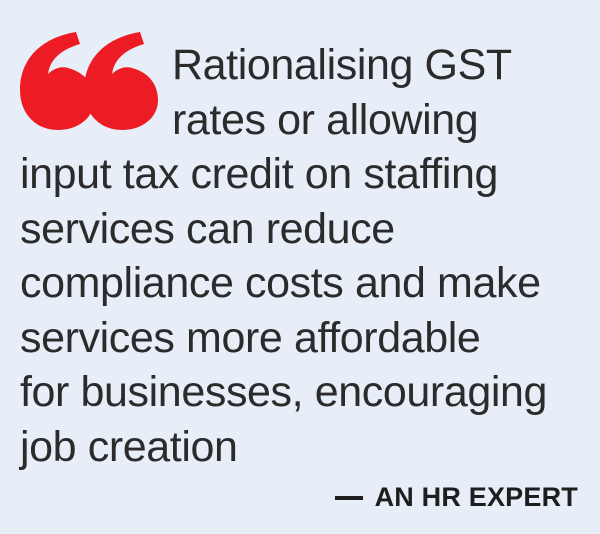 The image size is (600, 534). I want to click on double-quote-icon, so click(89, 81).